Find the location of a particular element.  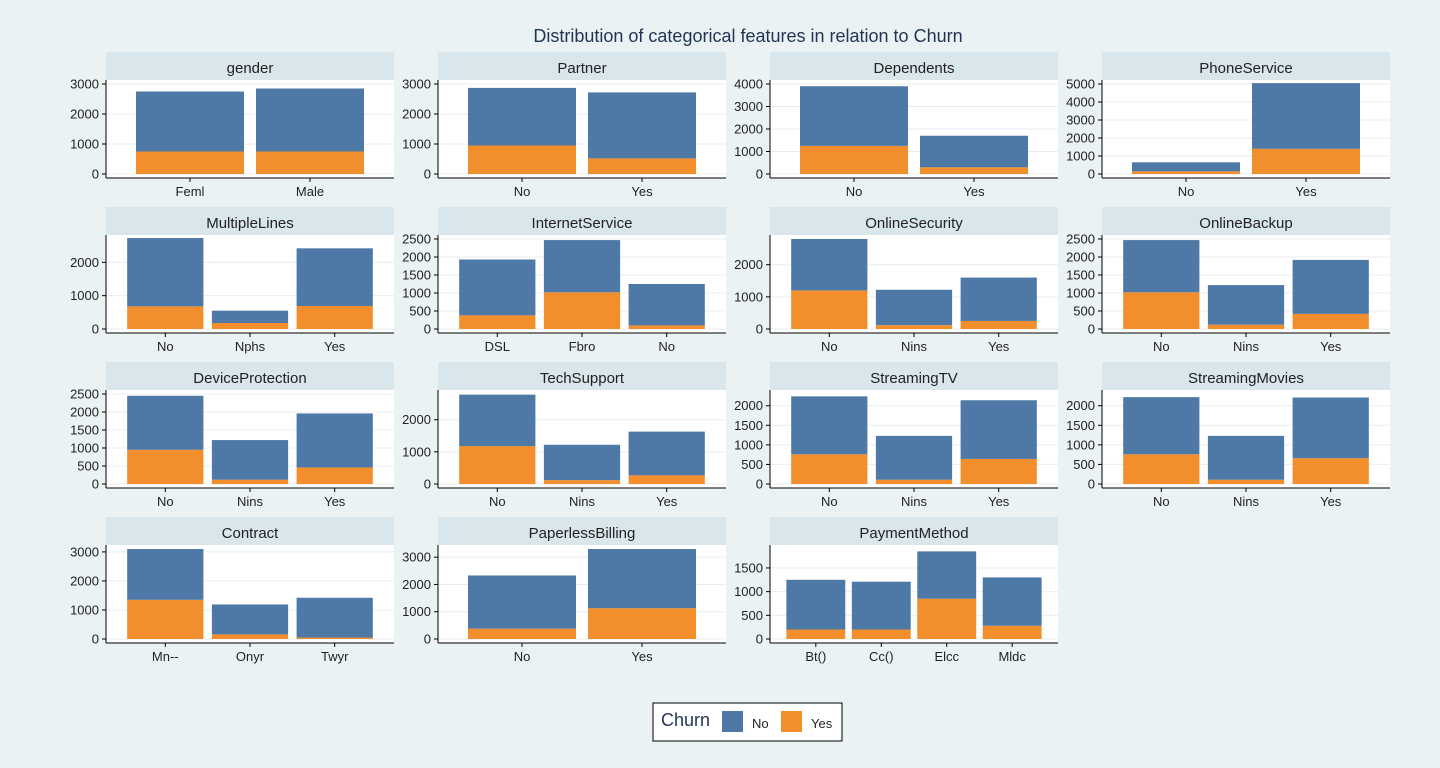

x-tick-label: Fbro is located at coordinates (582, 346).